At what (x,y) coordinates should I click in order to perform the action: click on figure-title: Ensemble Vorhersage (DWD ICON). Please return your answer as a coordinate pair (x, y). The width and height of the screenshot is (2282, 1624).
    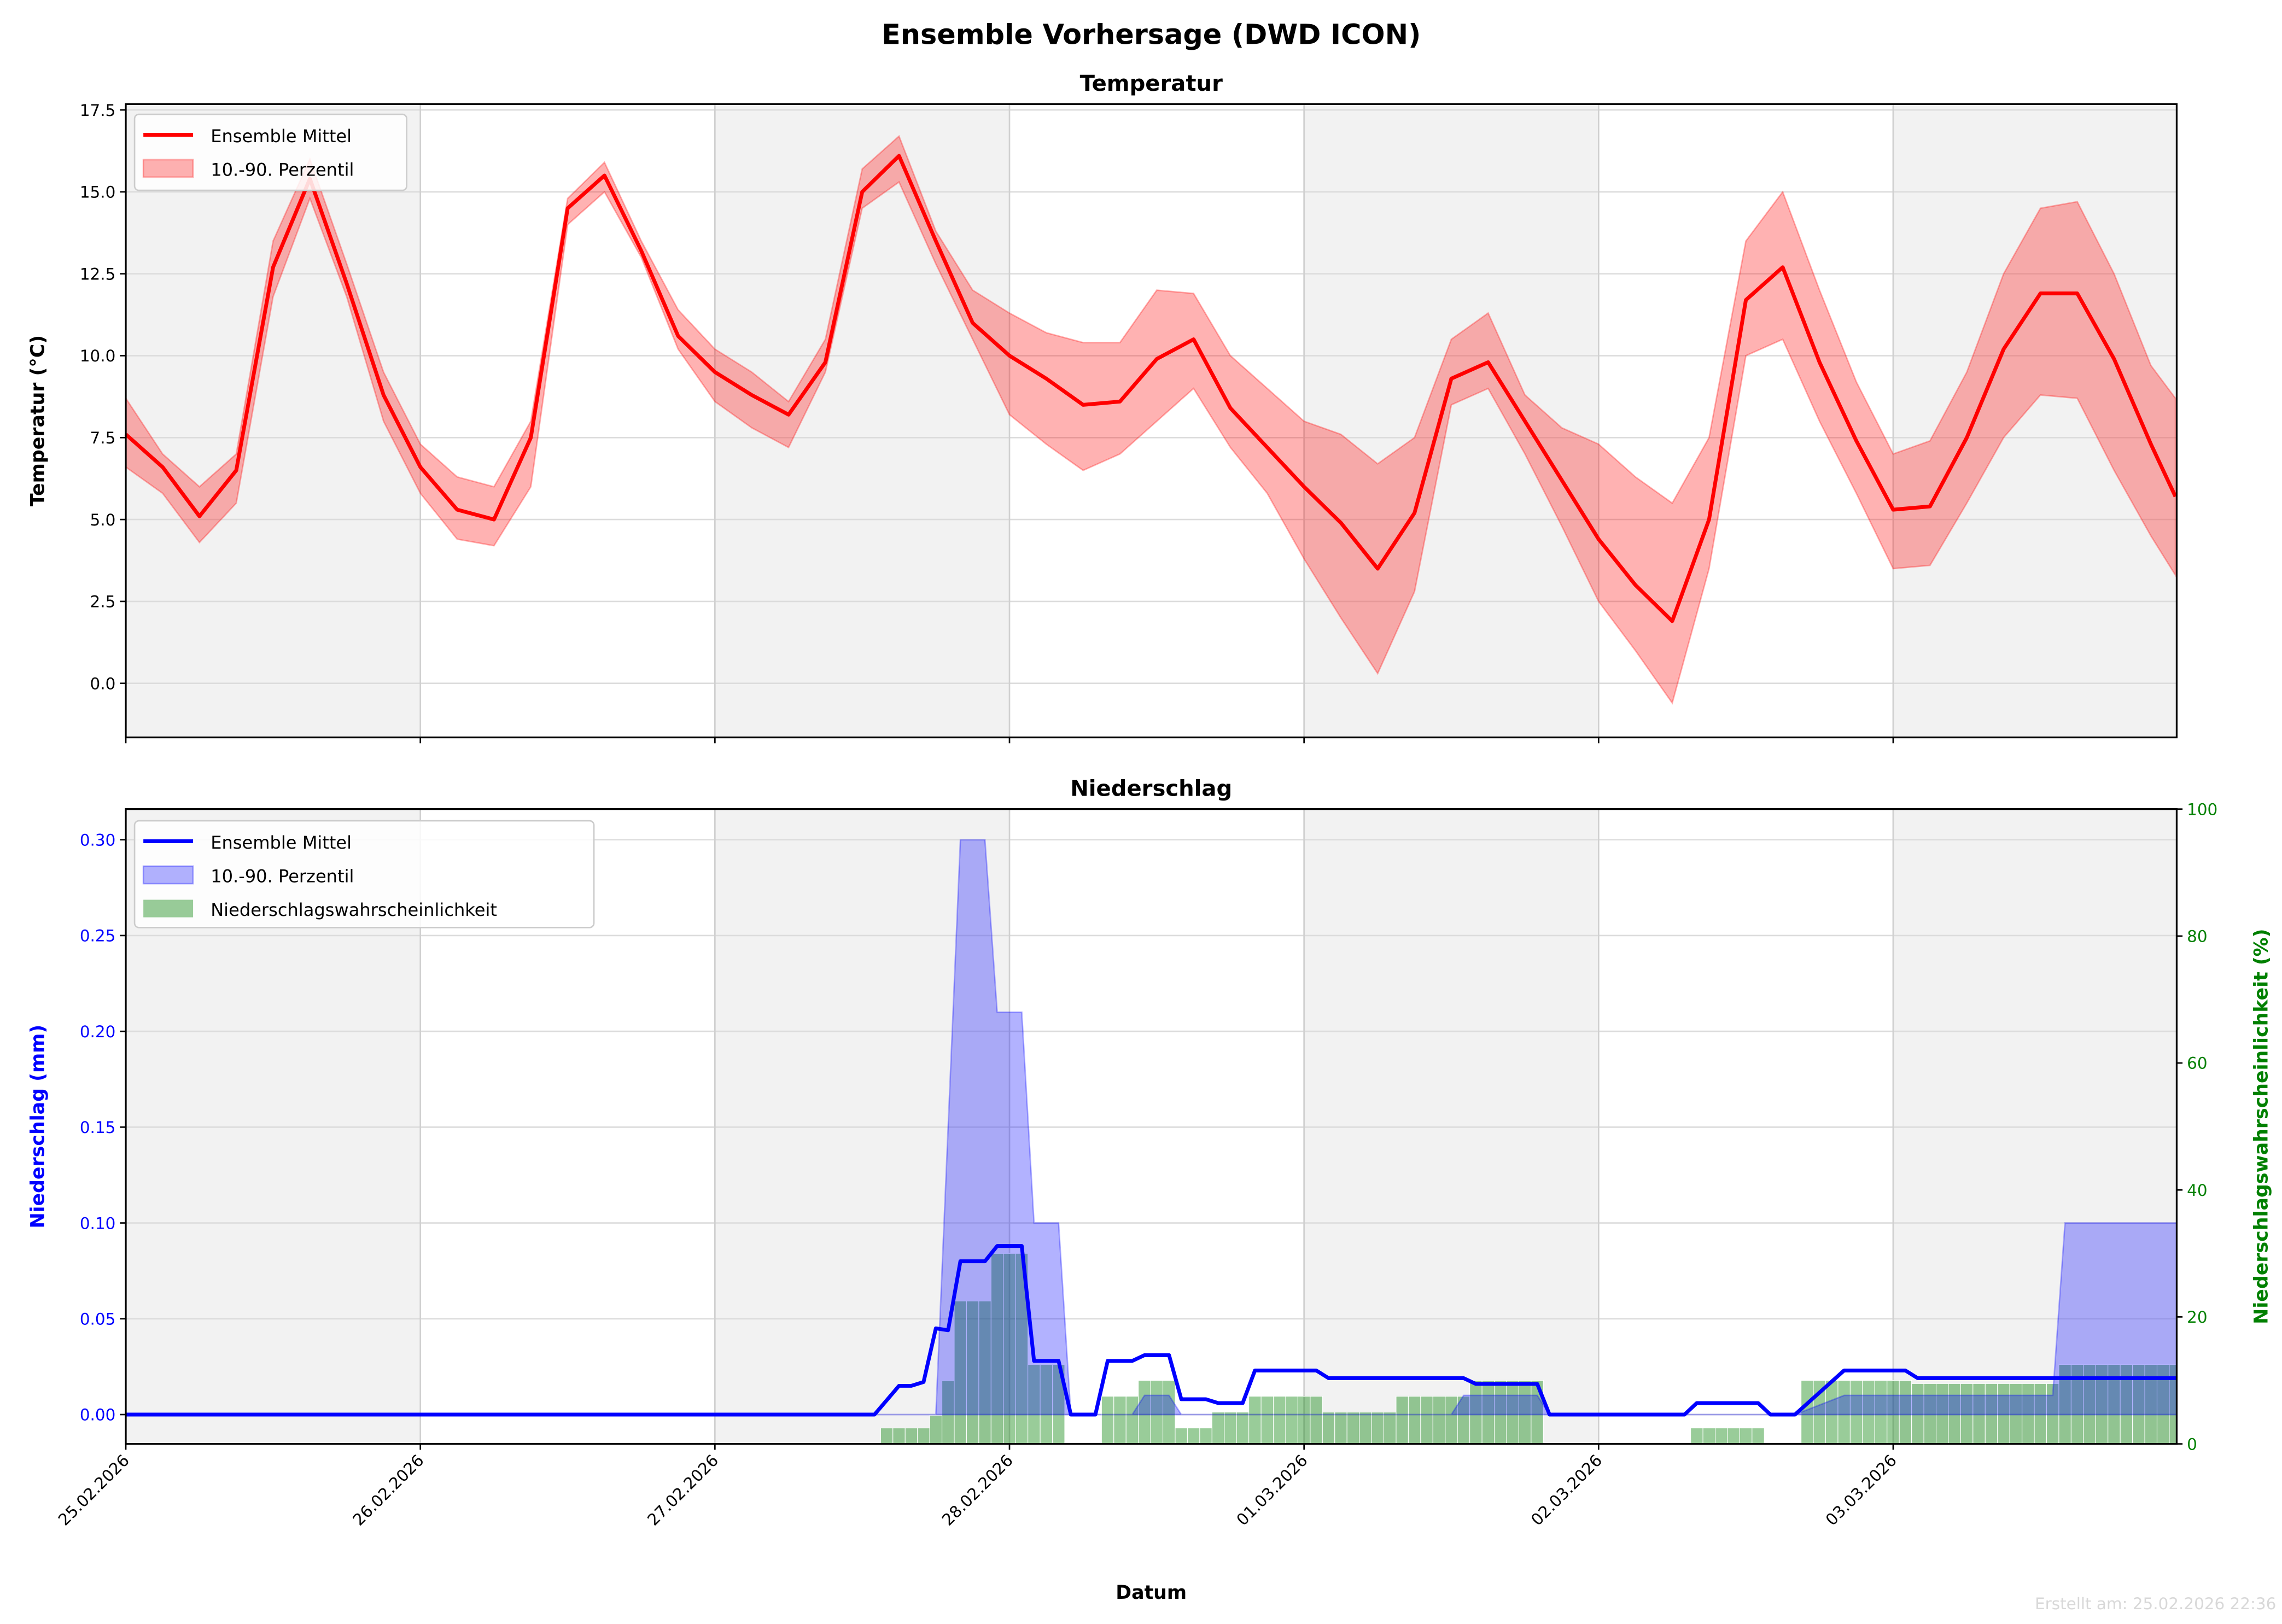
    Looking at the image, I should click on (1151, 35).